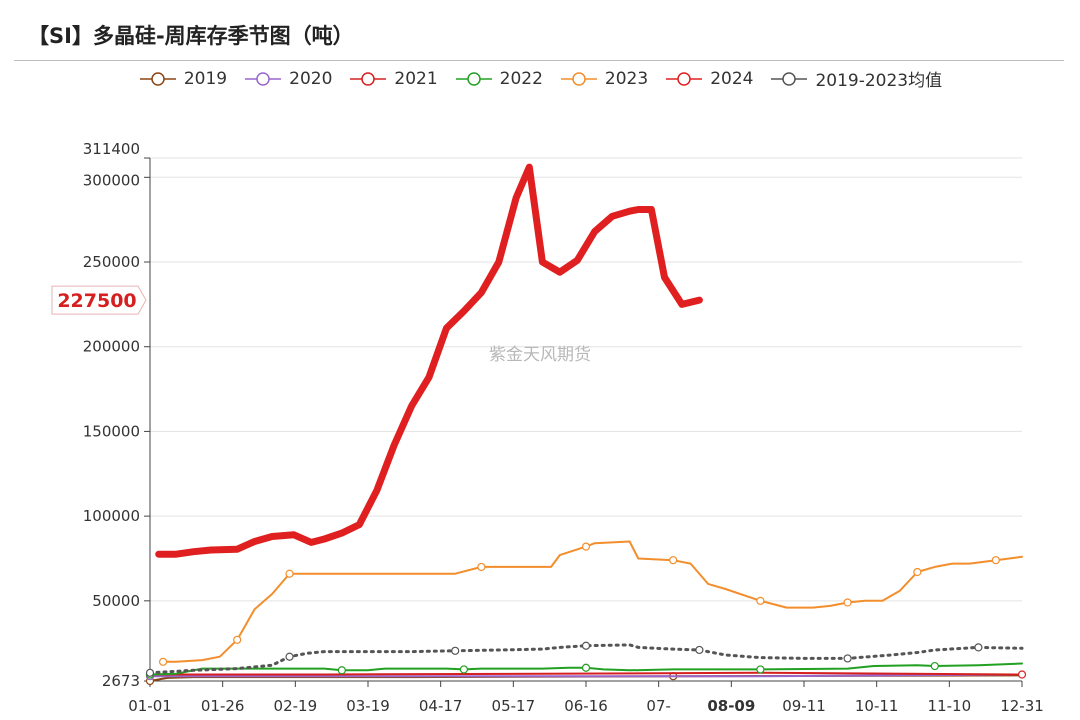  Describe the element at coordinates (111, 516) in the screenshot. I see `y-tick-label: 100000` at that location.